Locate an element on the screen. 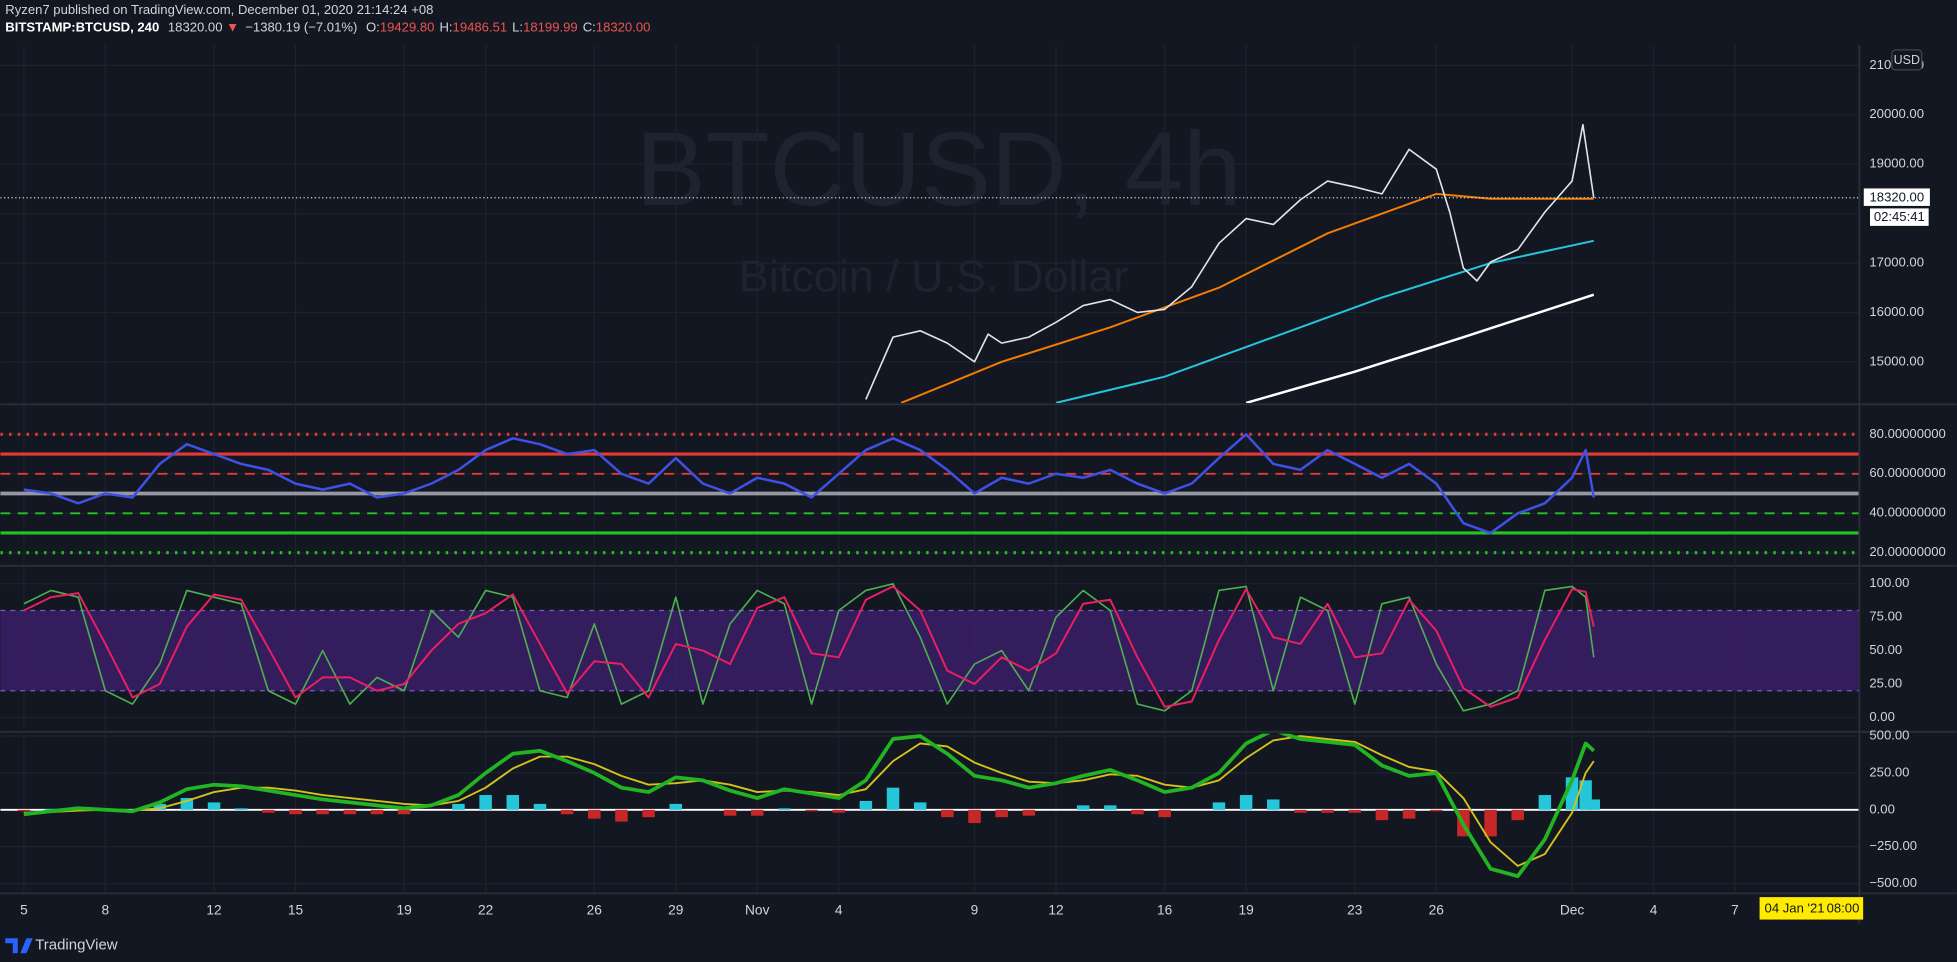  y-tick-label: 60.00000000 is located at coordinates (1907, 472).